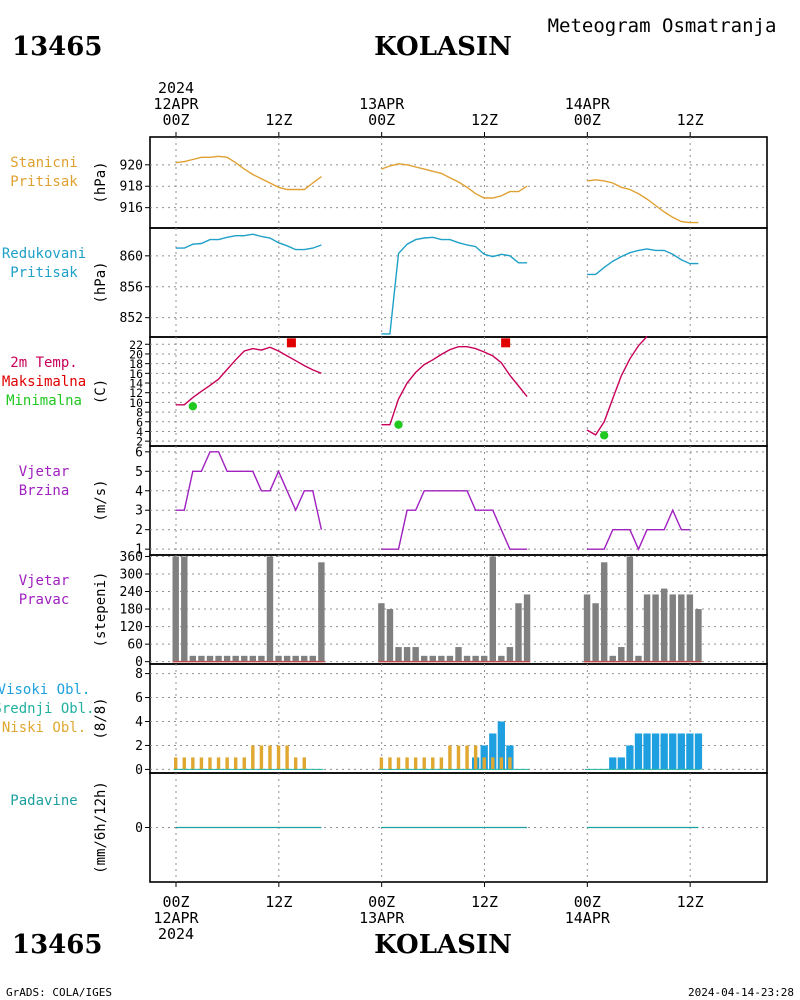 This screenshot has width=800, height=1000. What do you see at coordinates (741, 992) in the screenshot?
I see `timestamp-text: 2024-04-14-23:28` at bounding box center [741, 992].